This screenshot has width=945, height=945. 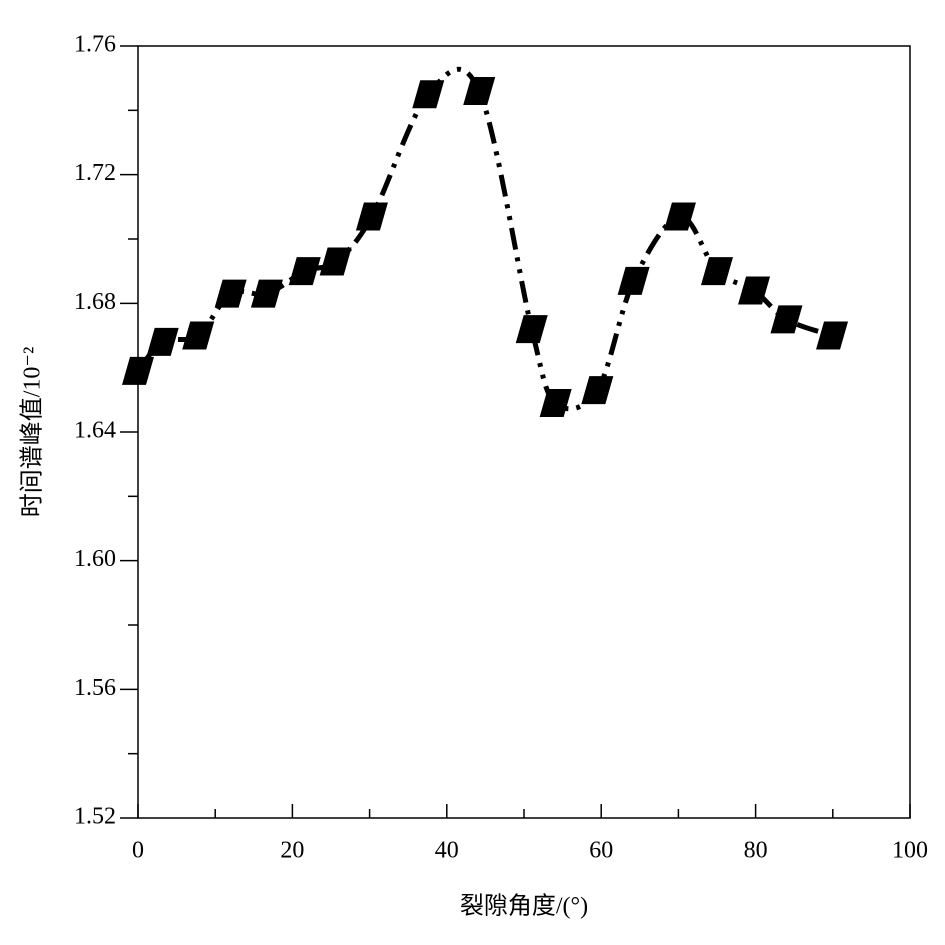 I want to click on y-tick-label: 1.72, so click(x=95, y=173).